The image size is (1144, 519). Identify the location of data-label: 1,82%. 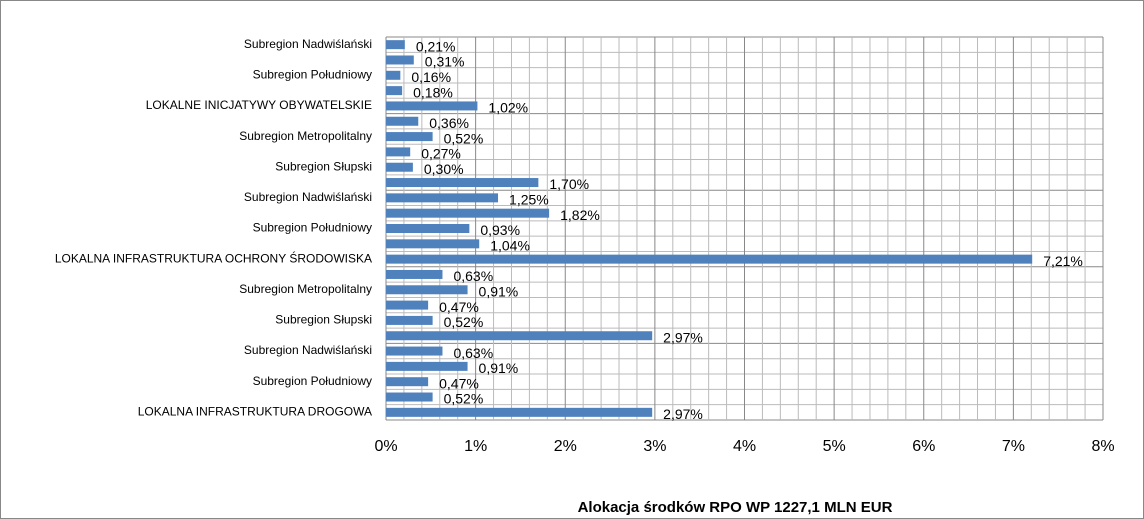
(580, 215).